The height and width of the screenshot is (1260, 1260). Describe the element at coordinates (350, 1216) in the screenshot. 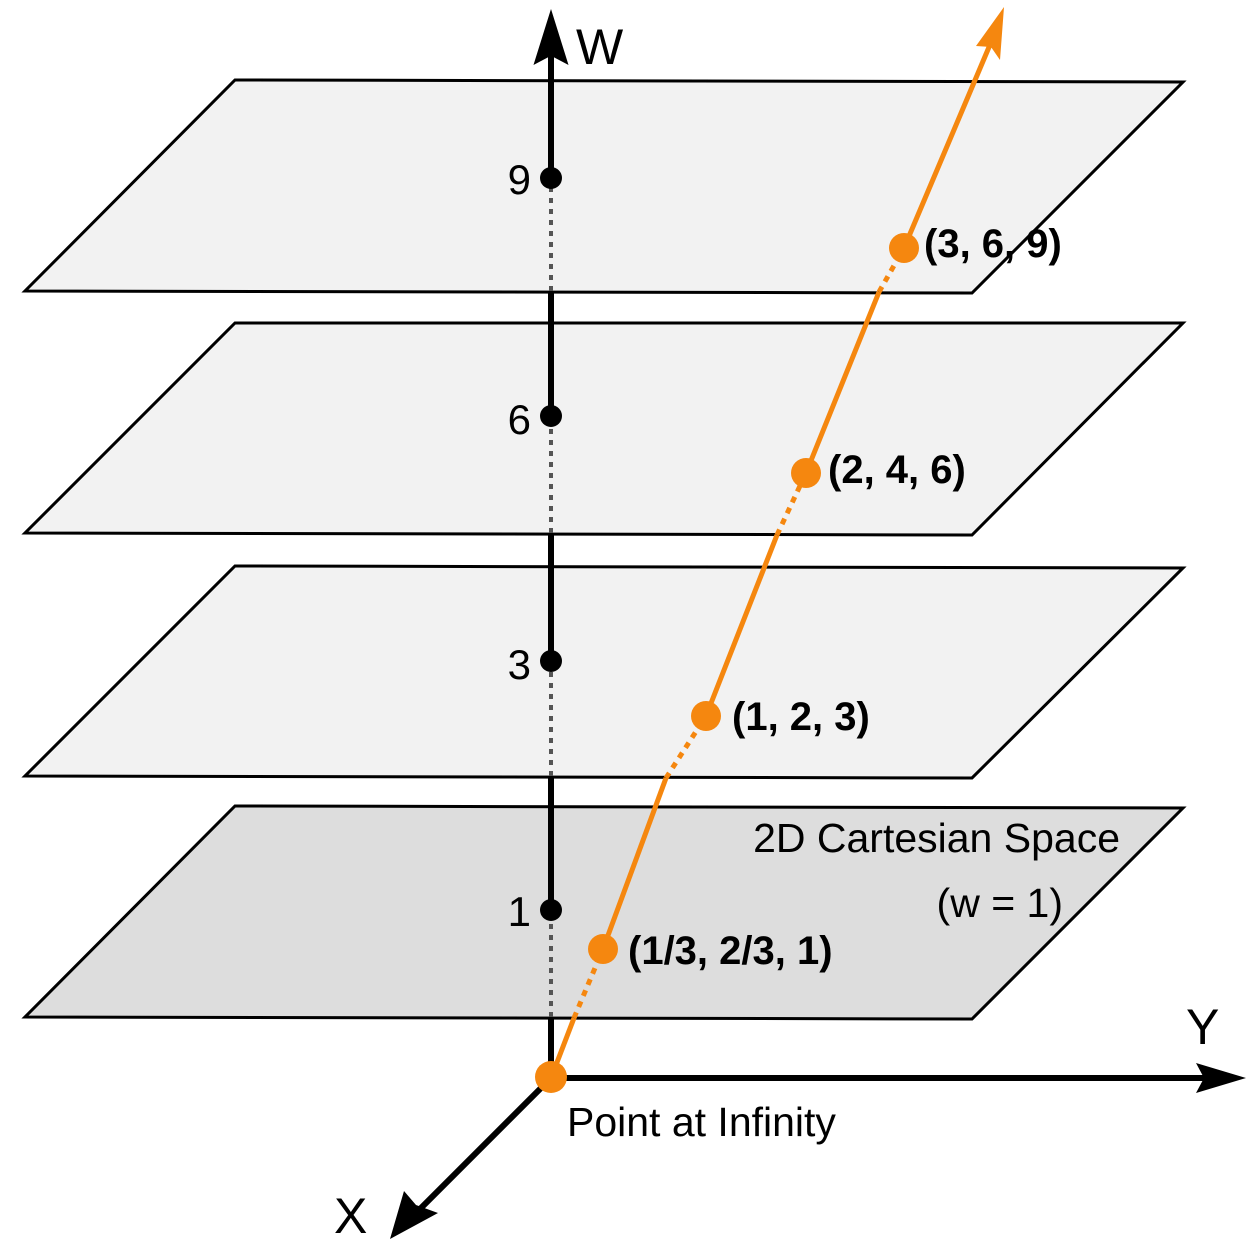

I see `x-axis-label: X` at that location.